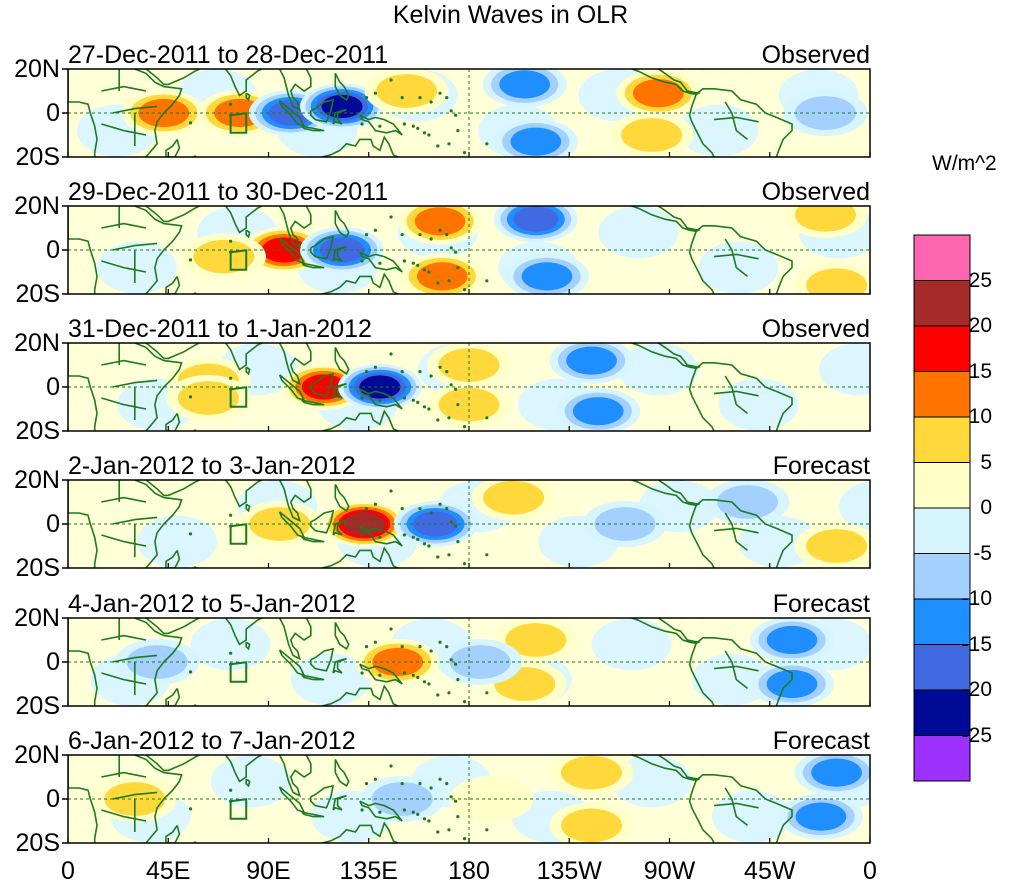 Image resolution: width=1021 pixels, height=887 pixels. What do you see at coordinates (469, 524) in the screenshot?
I see `anomaly-field` at bounding box center [469, 524].